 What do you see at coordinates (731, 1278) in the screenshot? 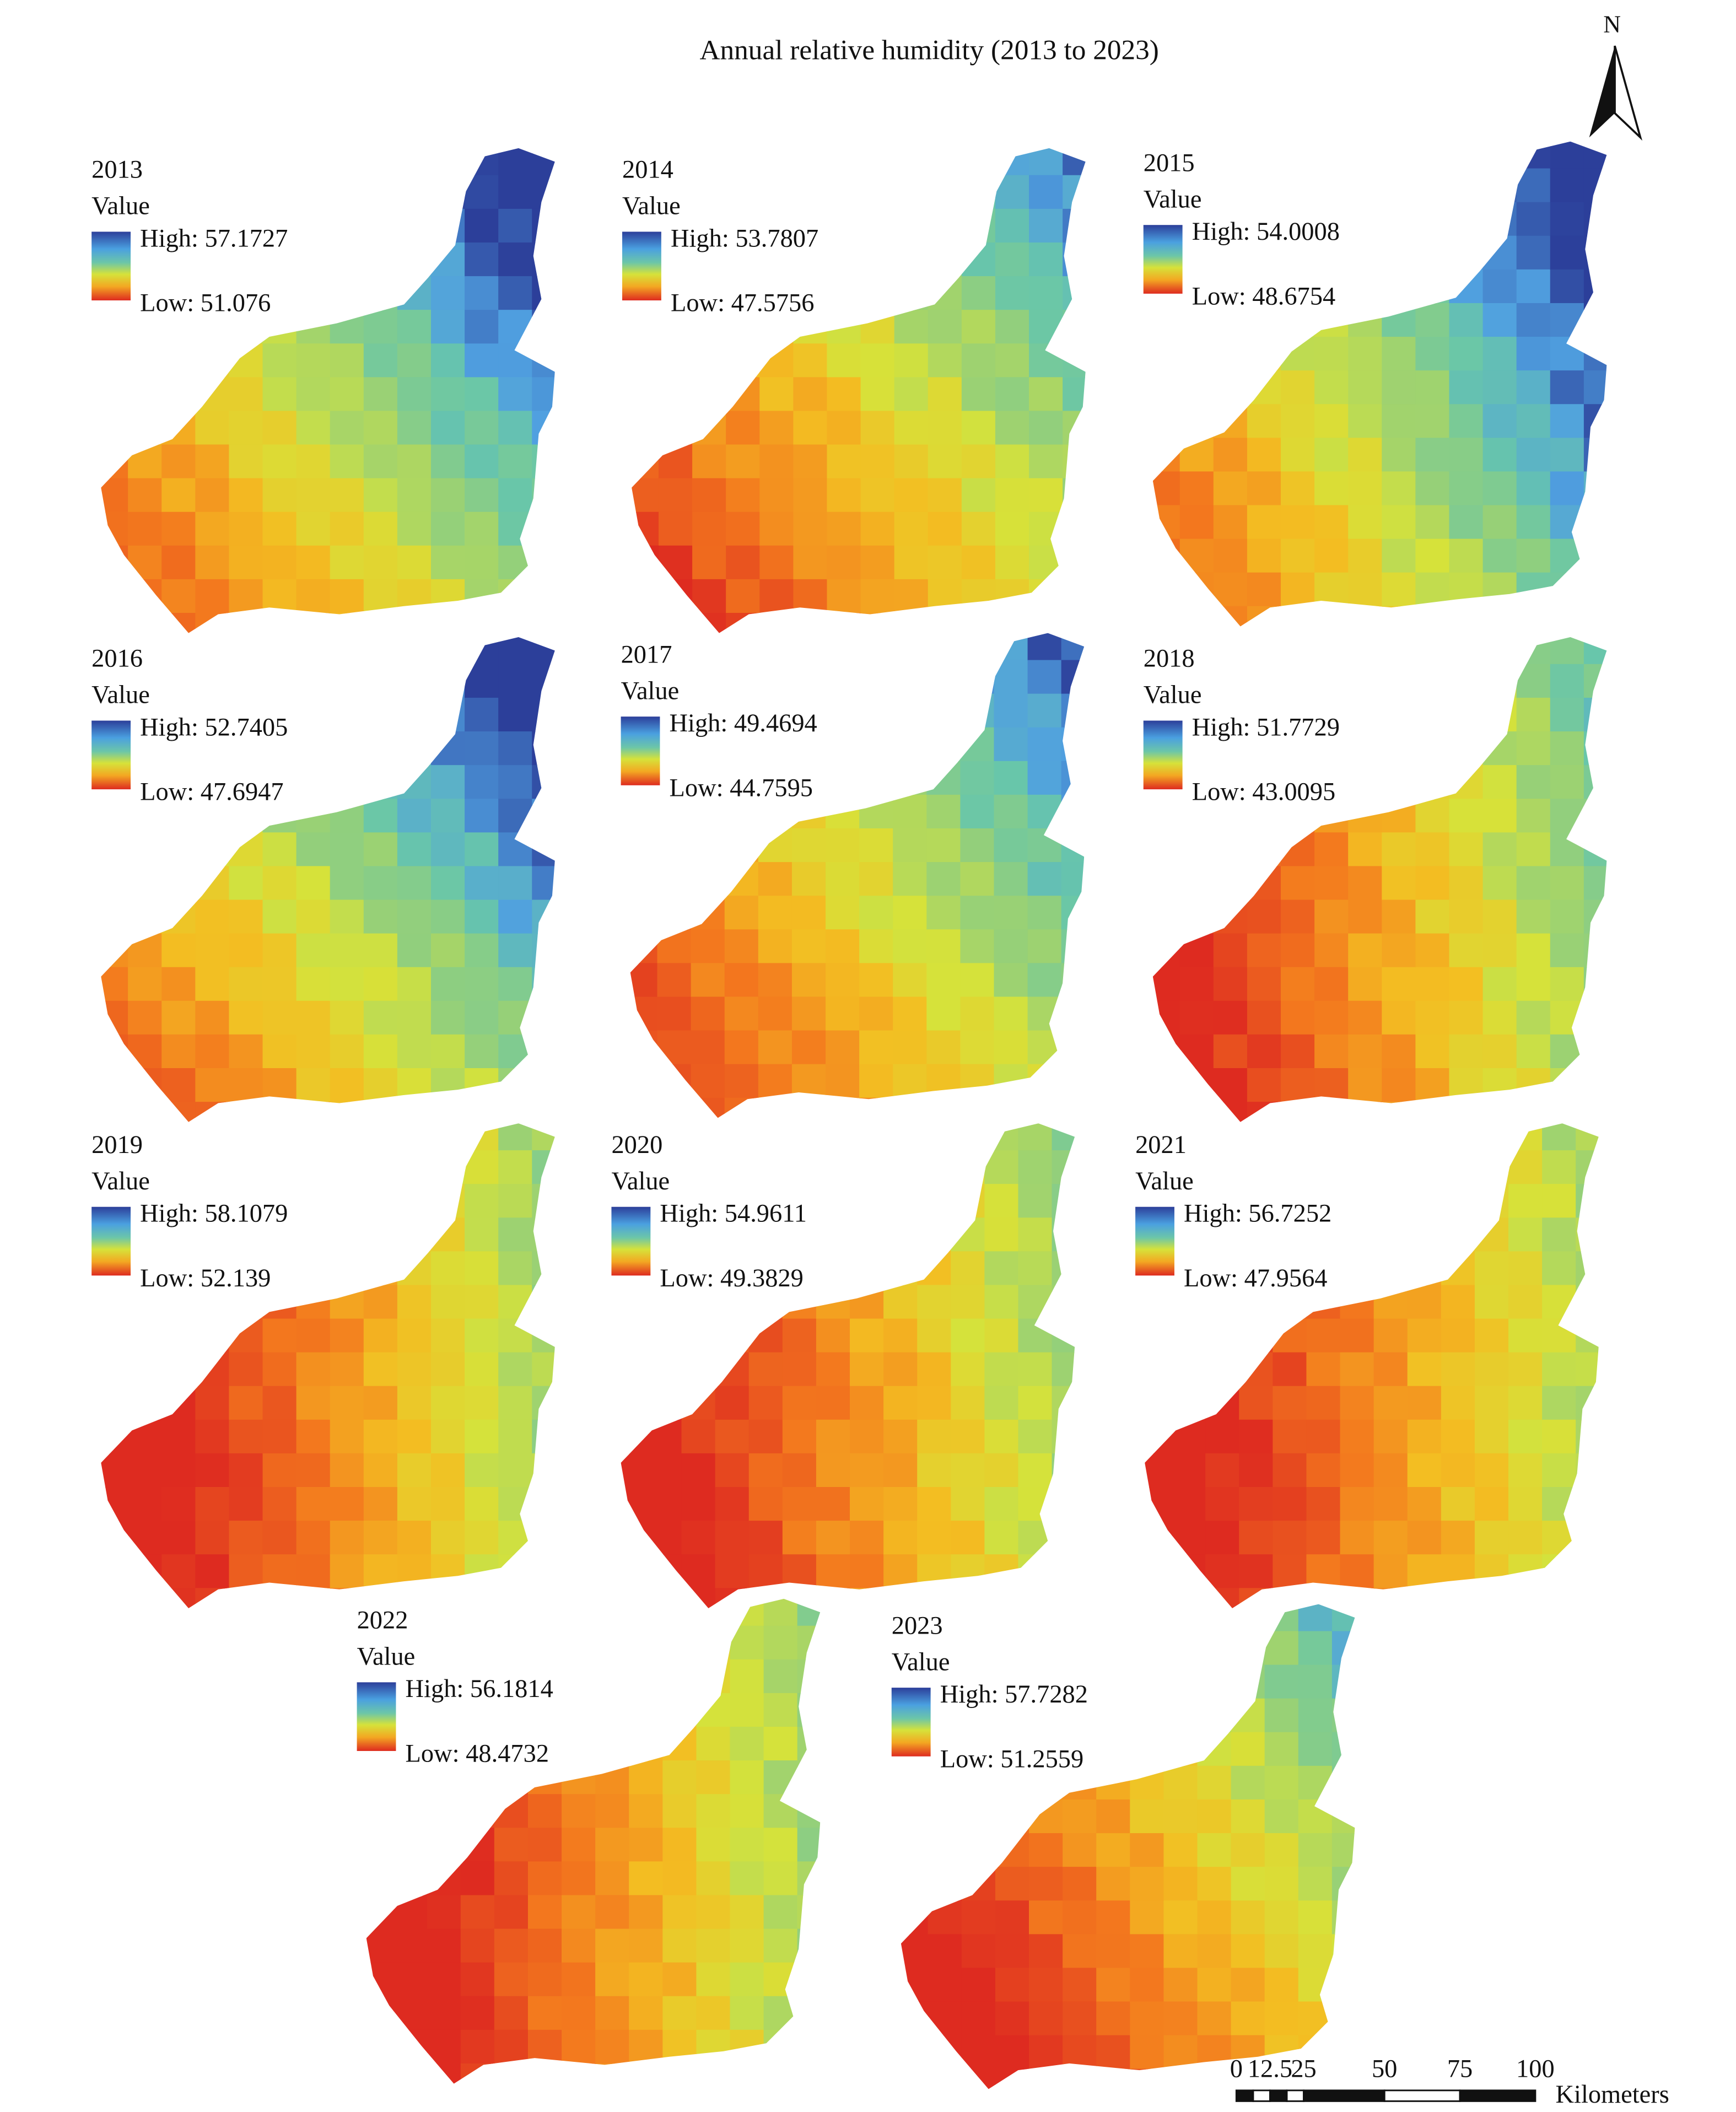
I see `legend-low: Low: 49.3829` at bounding box center [731, 1278].